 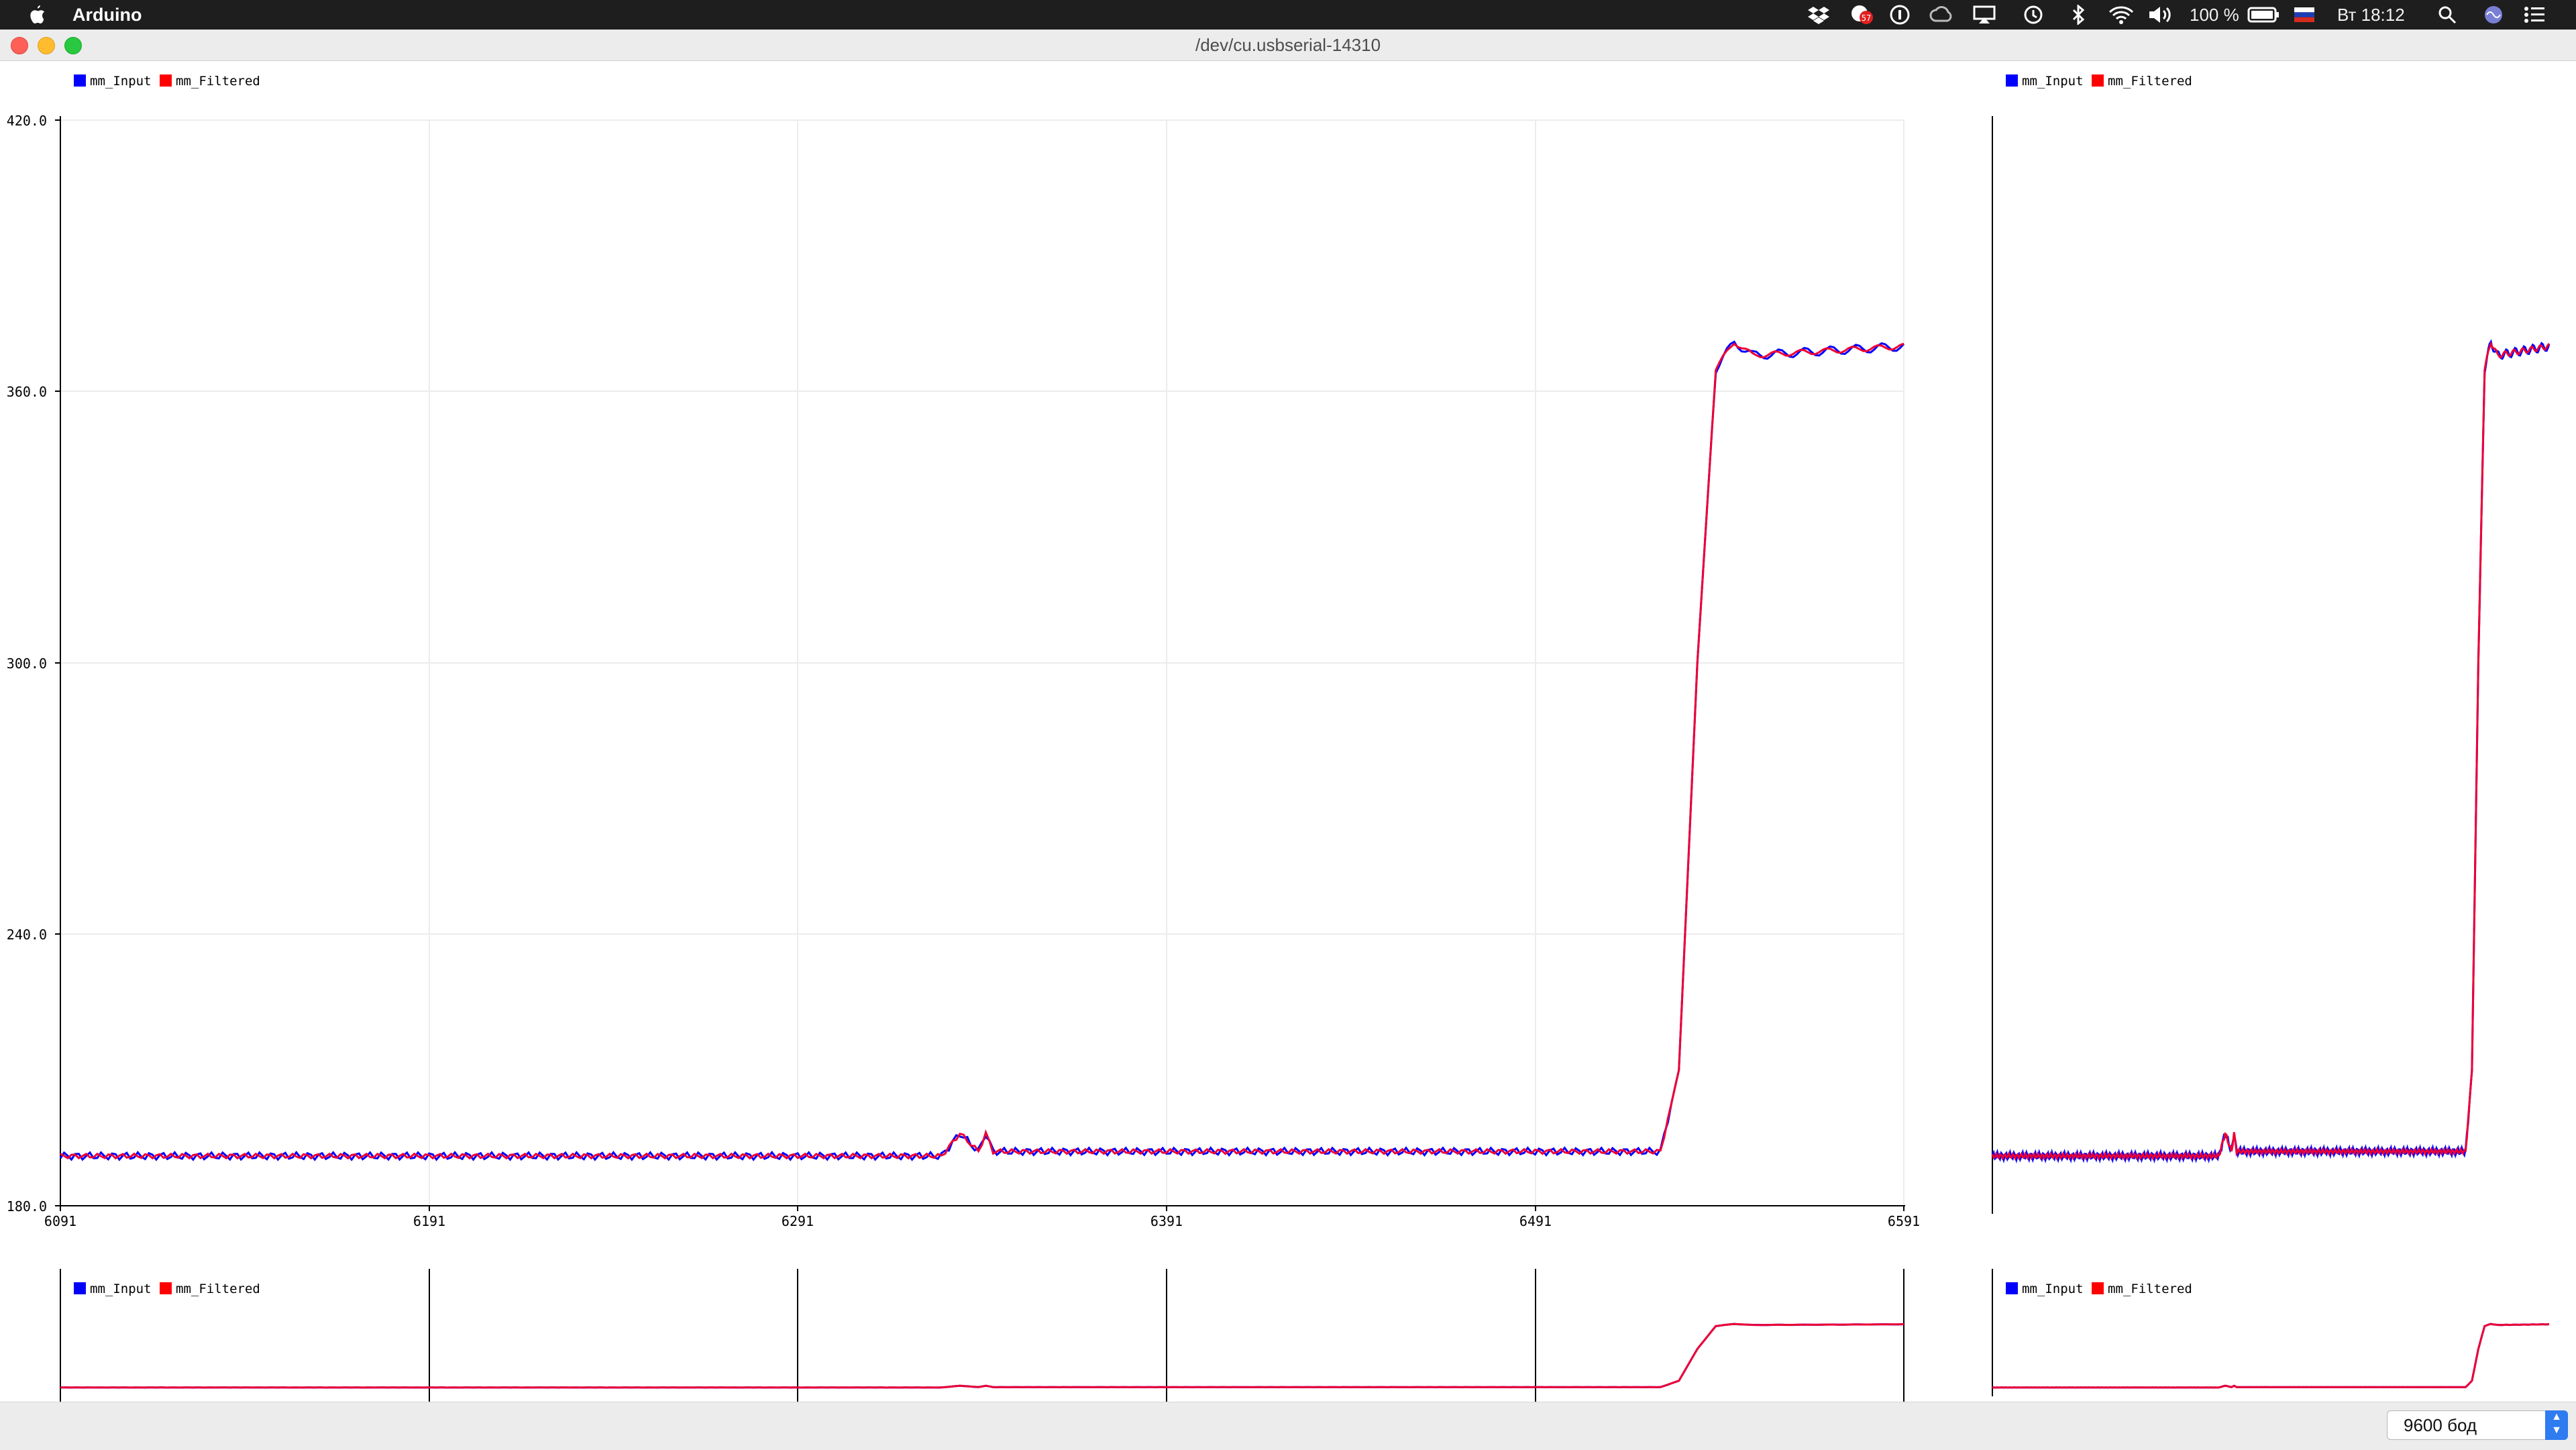 I want to click on airplay-icon, so click(x=1984, y=14).